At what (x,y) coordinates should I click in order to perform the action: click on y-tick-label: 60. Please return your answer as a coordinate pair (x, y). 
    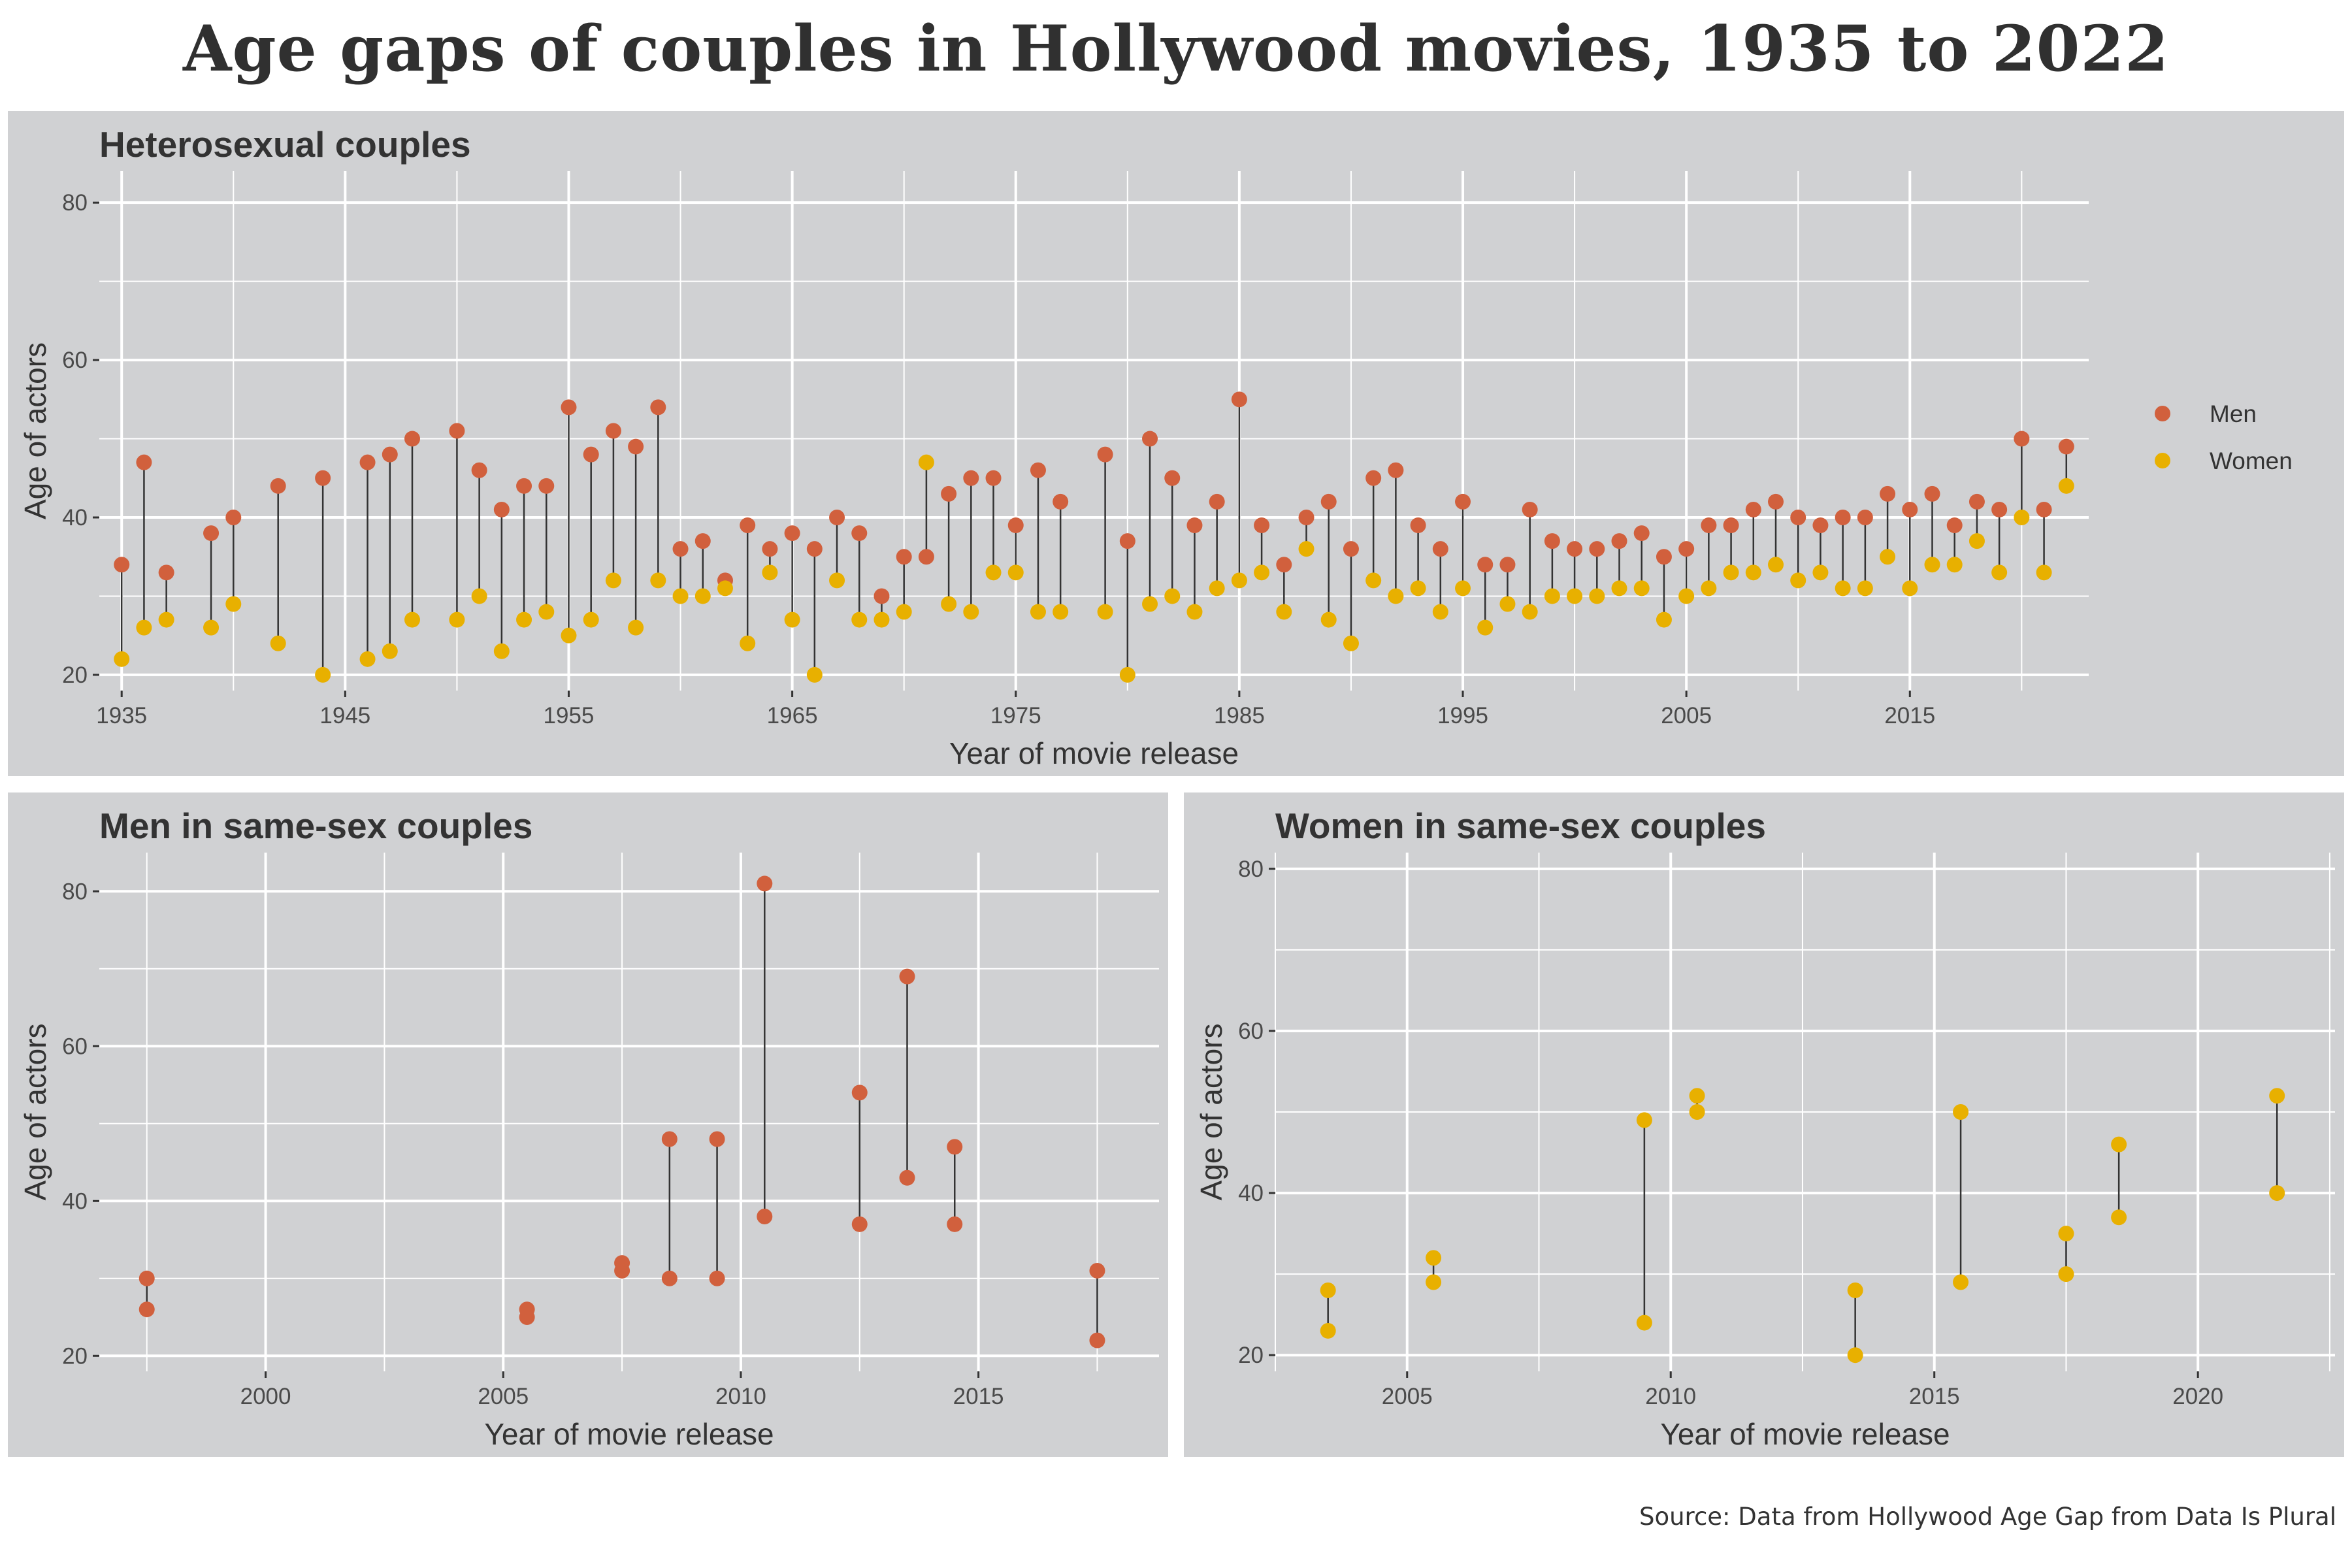
    Looking at the image, I should click on (1251, 1031).